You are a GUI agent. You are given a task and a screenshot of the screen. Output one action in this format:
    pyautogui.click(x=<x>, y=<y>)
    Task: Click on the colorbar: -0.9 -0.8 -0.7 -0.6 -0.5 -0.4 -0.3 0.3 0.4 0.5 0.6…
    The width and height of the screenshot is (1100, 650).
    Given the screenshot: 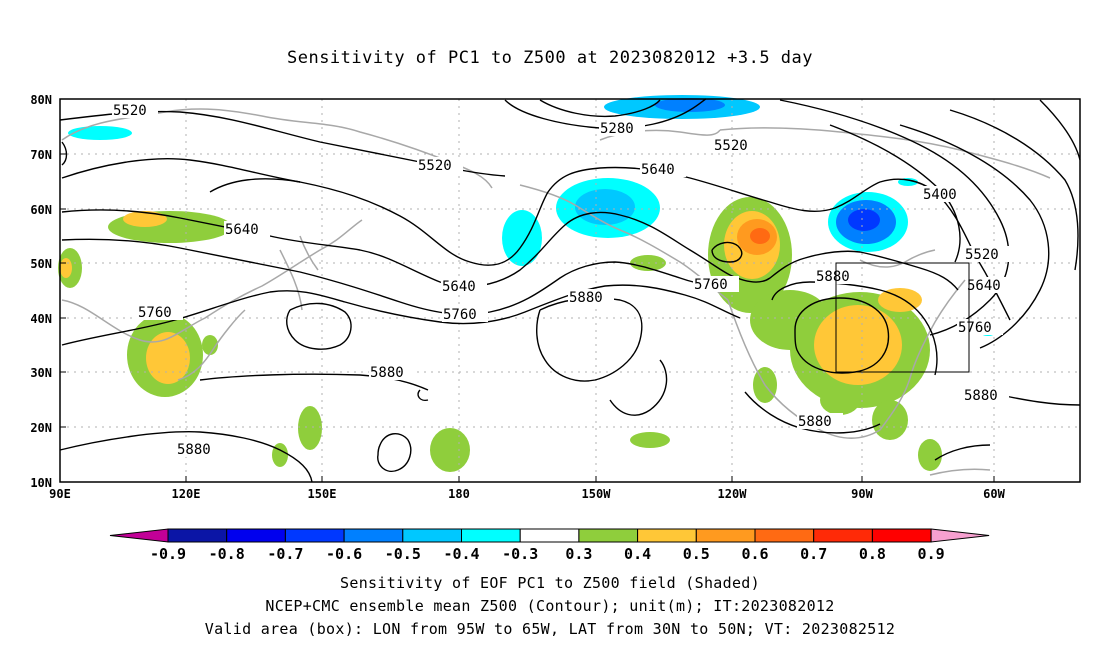 What is the action you would take?
    pyautogui.click(x=549, y=545)
    